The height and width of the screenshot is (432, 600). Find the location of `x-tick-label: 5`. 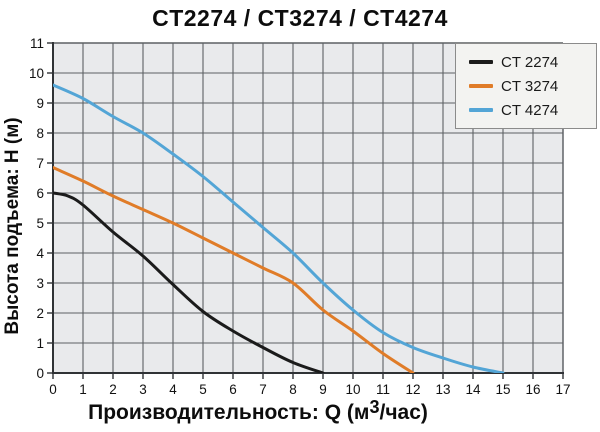

x-tick-label: 5 is located at coordinates (203, 389).